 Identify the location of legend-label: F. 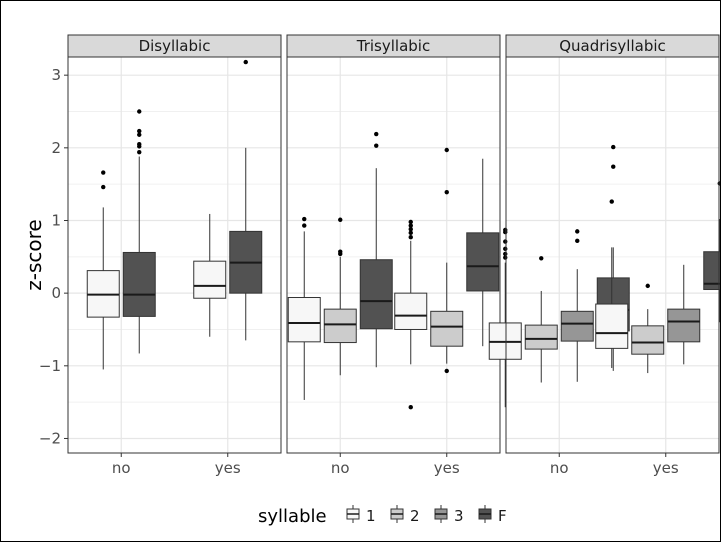
(502, 516).